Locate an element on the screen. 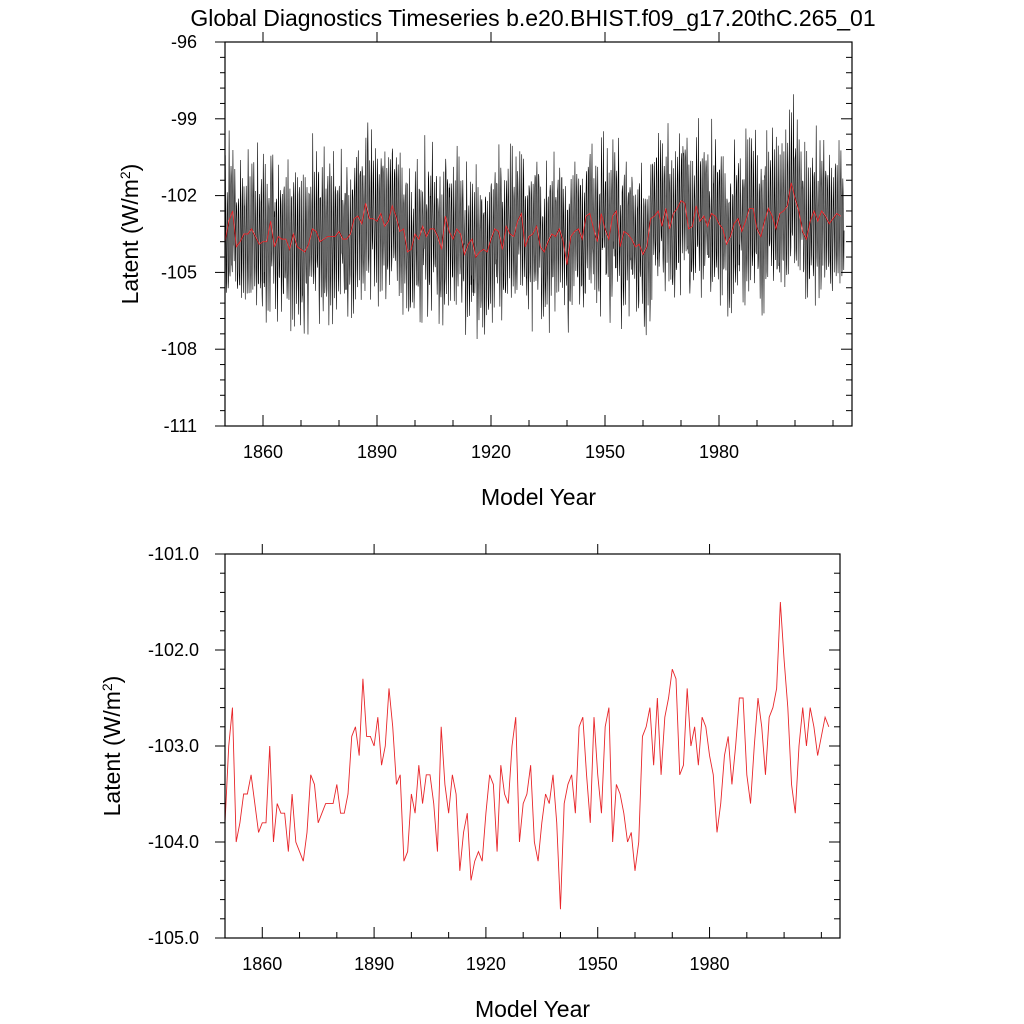 Image resolution: width=1024 pixels, height=1024 pixels. y-tick-label: -105 is located at coordinates (179, 272).